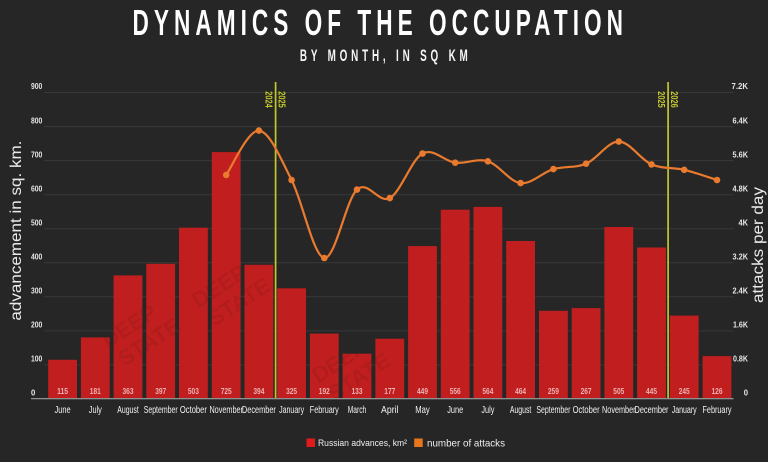 This screenshot has width=768, height=462. Describe the element at coordinates (37, 359) in the screenshot. I see `svg-text: 100` at that location.